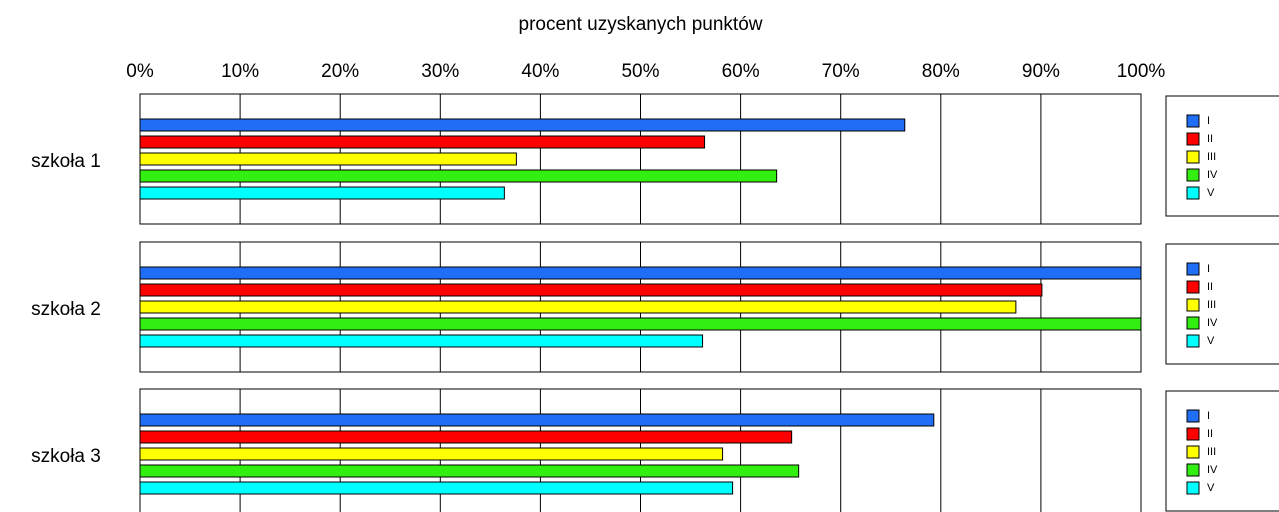 This screenshot has height=512, width=1279. I want to click on category-label: szkoła 2, so click(66, 309).